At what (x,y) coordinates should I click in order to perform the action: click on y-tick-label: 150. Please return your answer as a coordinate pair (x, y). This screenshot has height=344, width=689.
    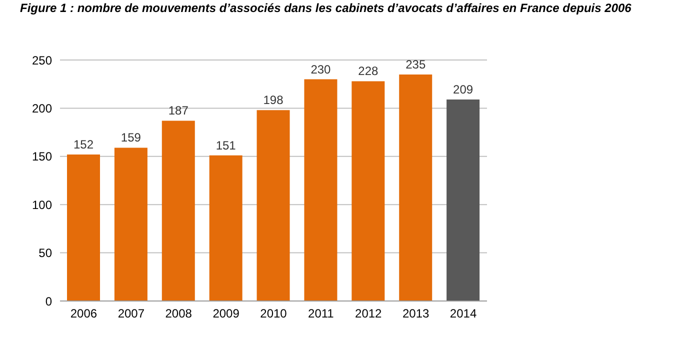
    Looking at the image, I should click on (42, 157).